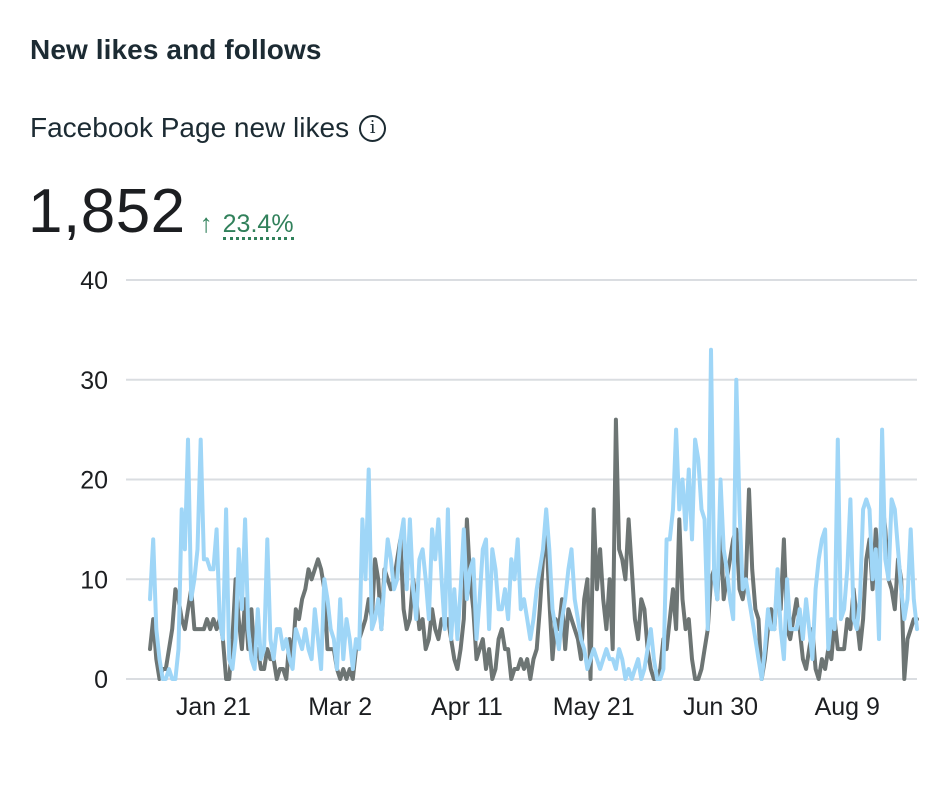 The height and width of the screenshot is (798, 946). I want to click on x-axis: Jan 21 Mar 2 Apr 11 May 21 Jun 30 Aug 9, so click(528, 707).